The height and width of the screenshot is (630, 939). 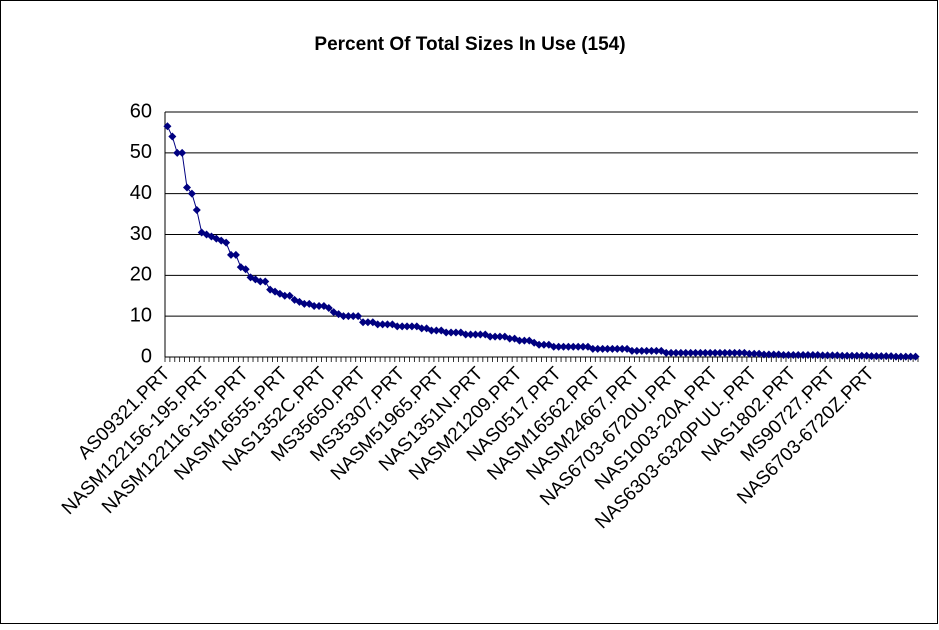 What do you see at coordinates (141, 315) in the screenshot?
I see `y-tick-label: 10` at bounding box center [141, 315].